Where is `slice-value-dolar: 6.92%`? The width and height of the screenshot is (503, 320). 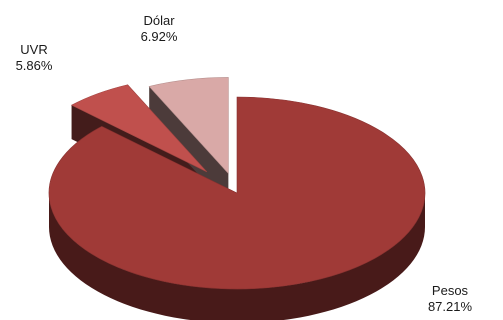 slice-value-dolar: 6.92% is located at coordinates (159, 36).